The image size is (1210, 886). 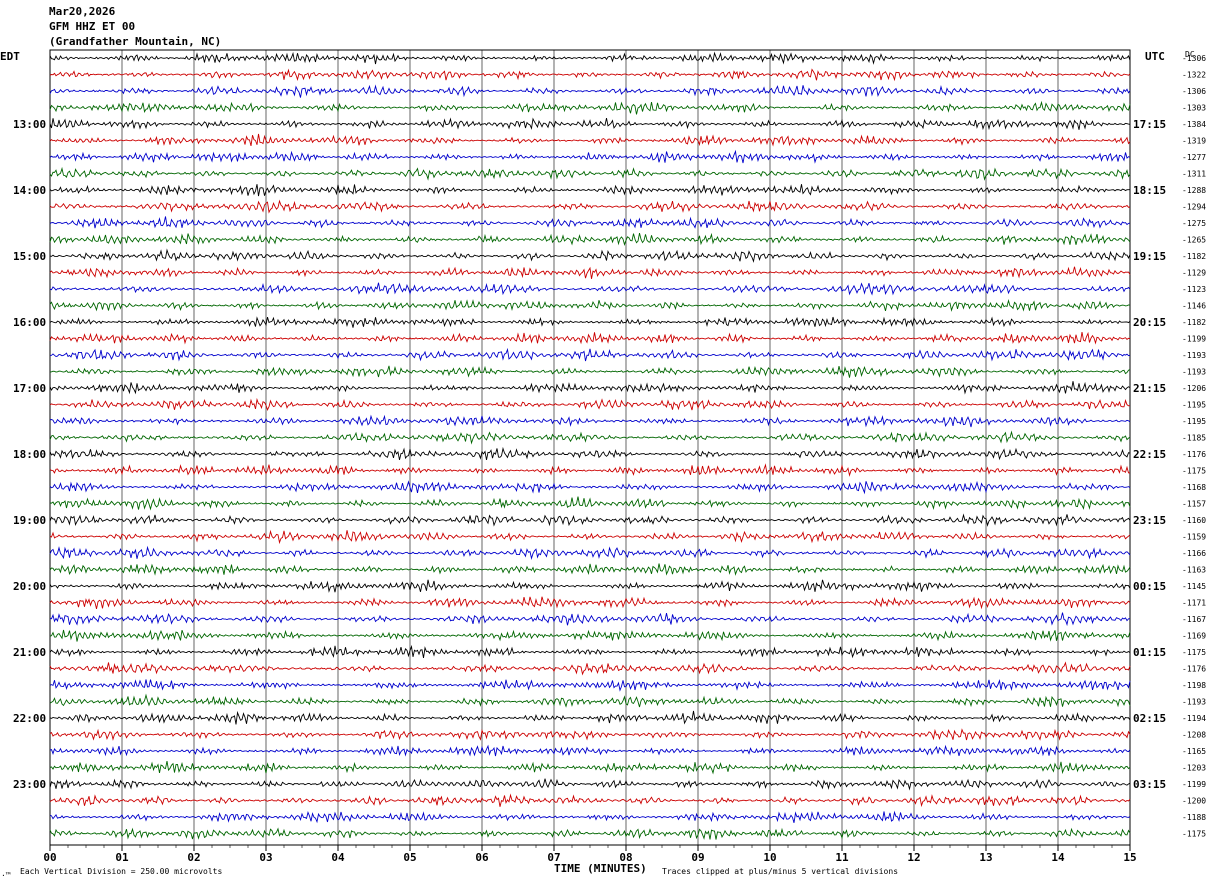 What do you see at coordinates (1149, 520) in the screenshot?
I see `utc-hour-label: 23:15` at bounding box center [1149, 520].